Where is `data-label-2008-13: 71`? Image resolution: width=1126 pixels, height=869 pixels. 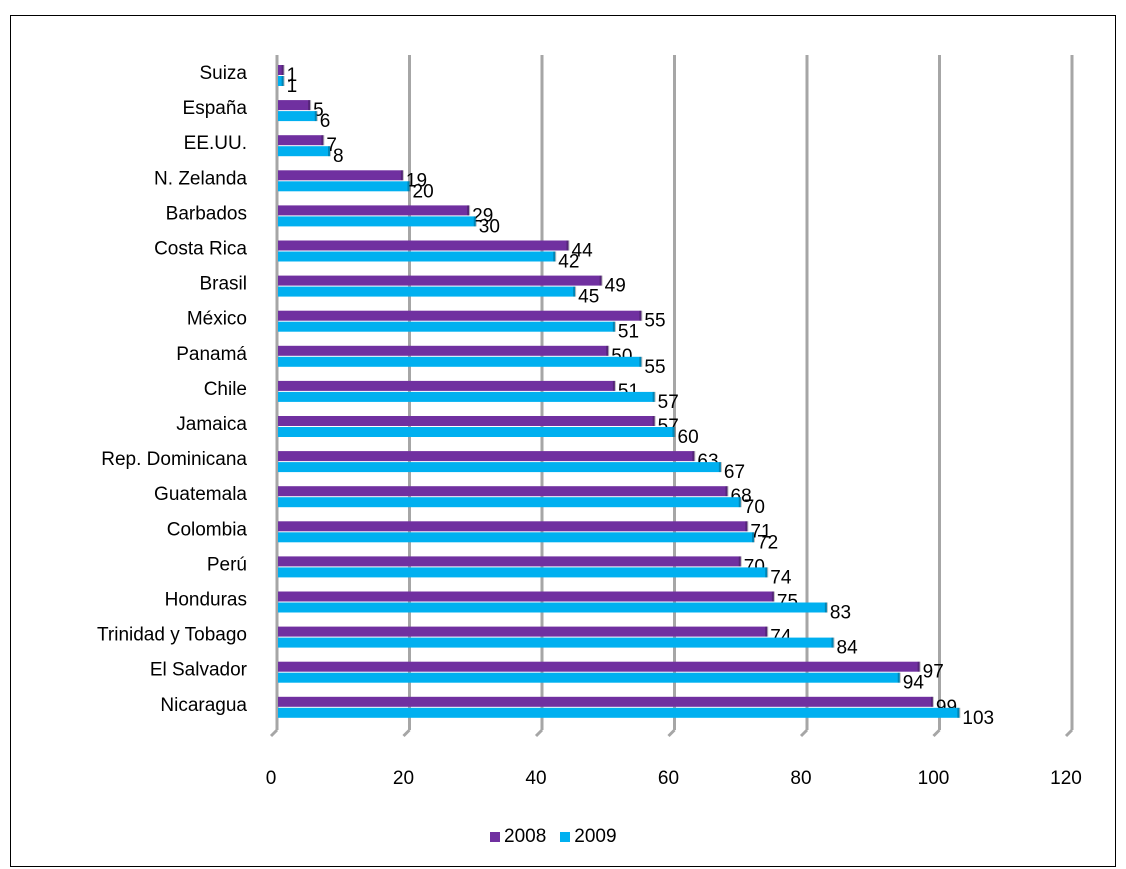
data-label-2008-13: 71 is located at coordinates (760, 531).